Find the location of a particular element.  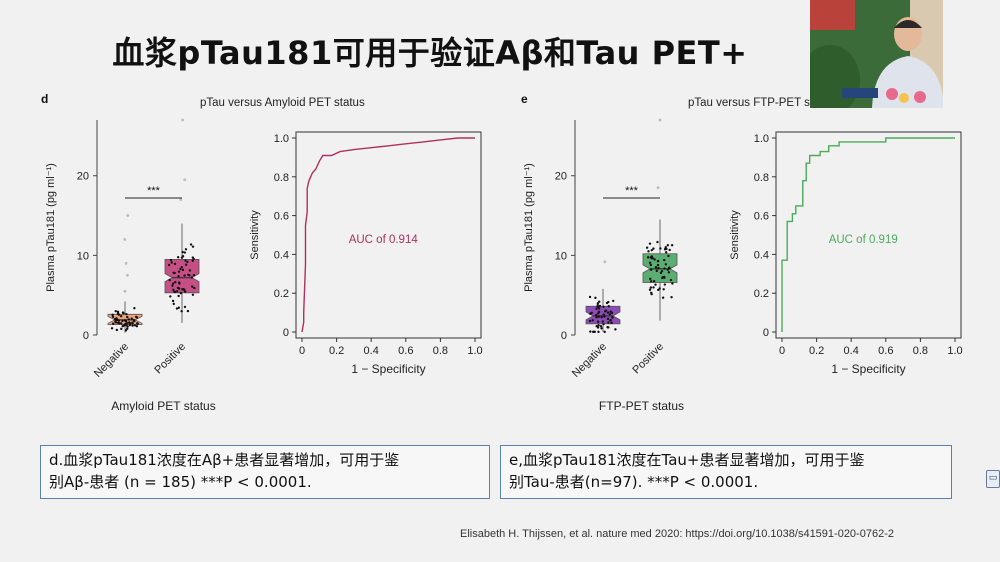

category-label-positive: Positive is located at coordinates (170, 359).